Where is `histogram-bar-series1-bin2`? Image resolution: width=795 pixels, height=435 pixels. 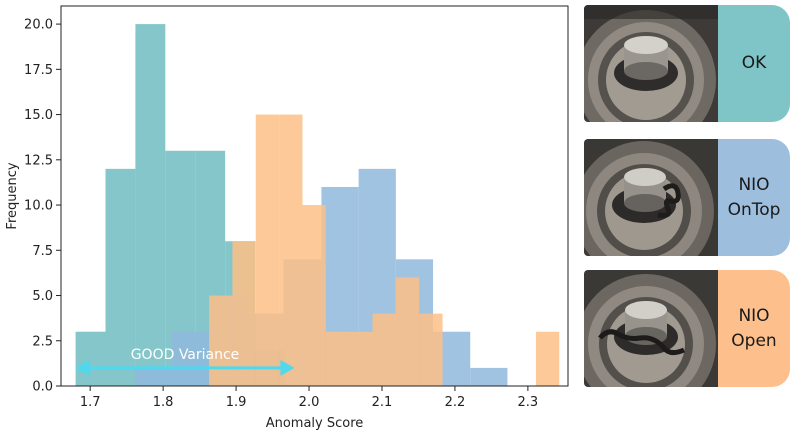 histogram-bar-series1-bin2 is located at coordinates (120, 277).